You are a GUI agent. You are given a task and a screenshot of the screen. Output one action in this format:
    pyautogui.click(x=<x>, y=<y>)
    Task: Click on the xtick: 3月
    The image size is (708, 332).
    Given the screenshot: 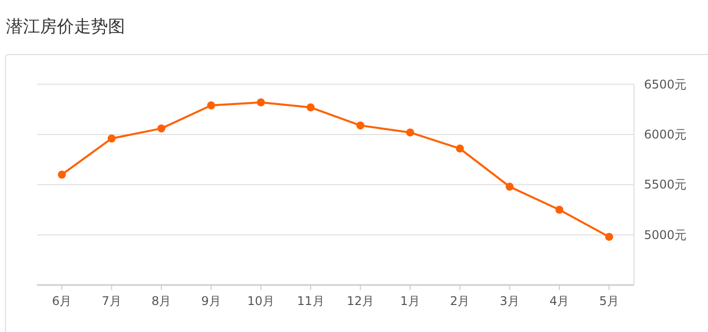 What is the action you would take?
    pyautogui.click(x=510, y=301)
    